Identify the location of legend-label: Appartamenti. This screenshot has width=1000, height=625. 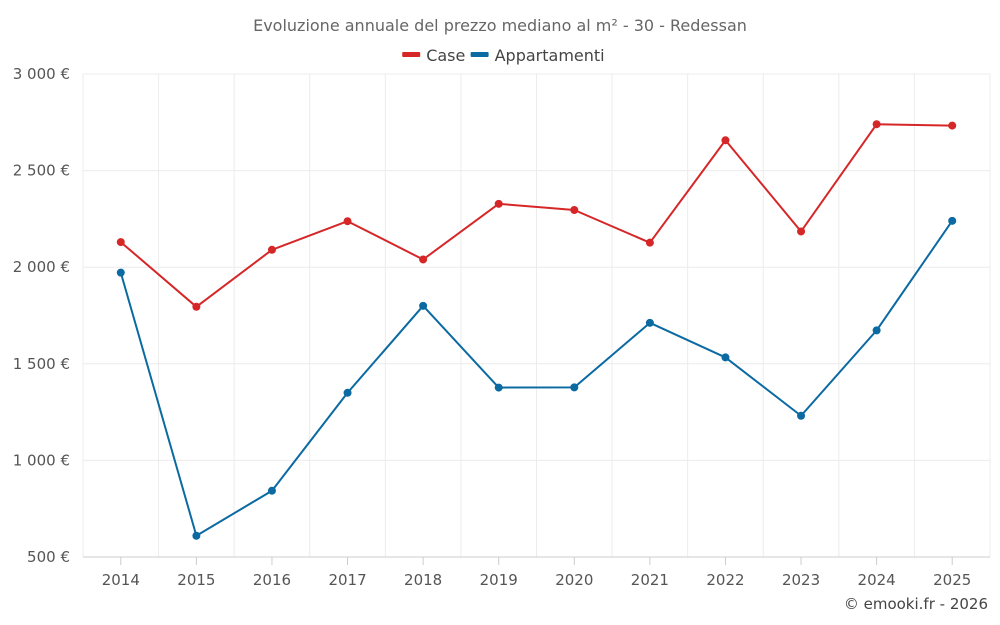
(550, 55).